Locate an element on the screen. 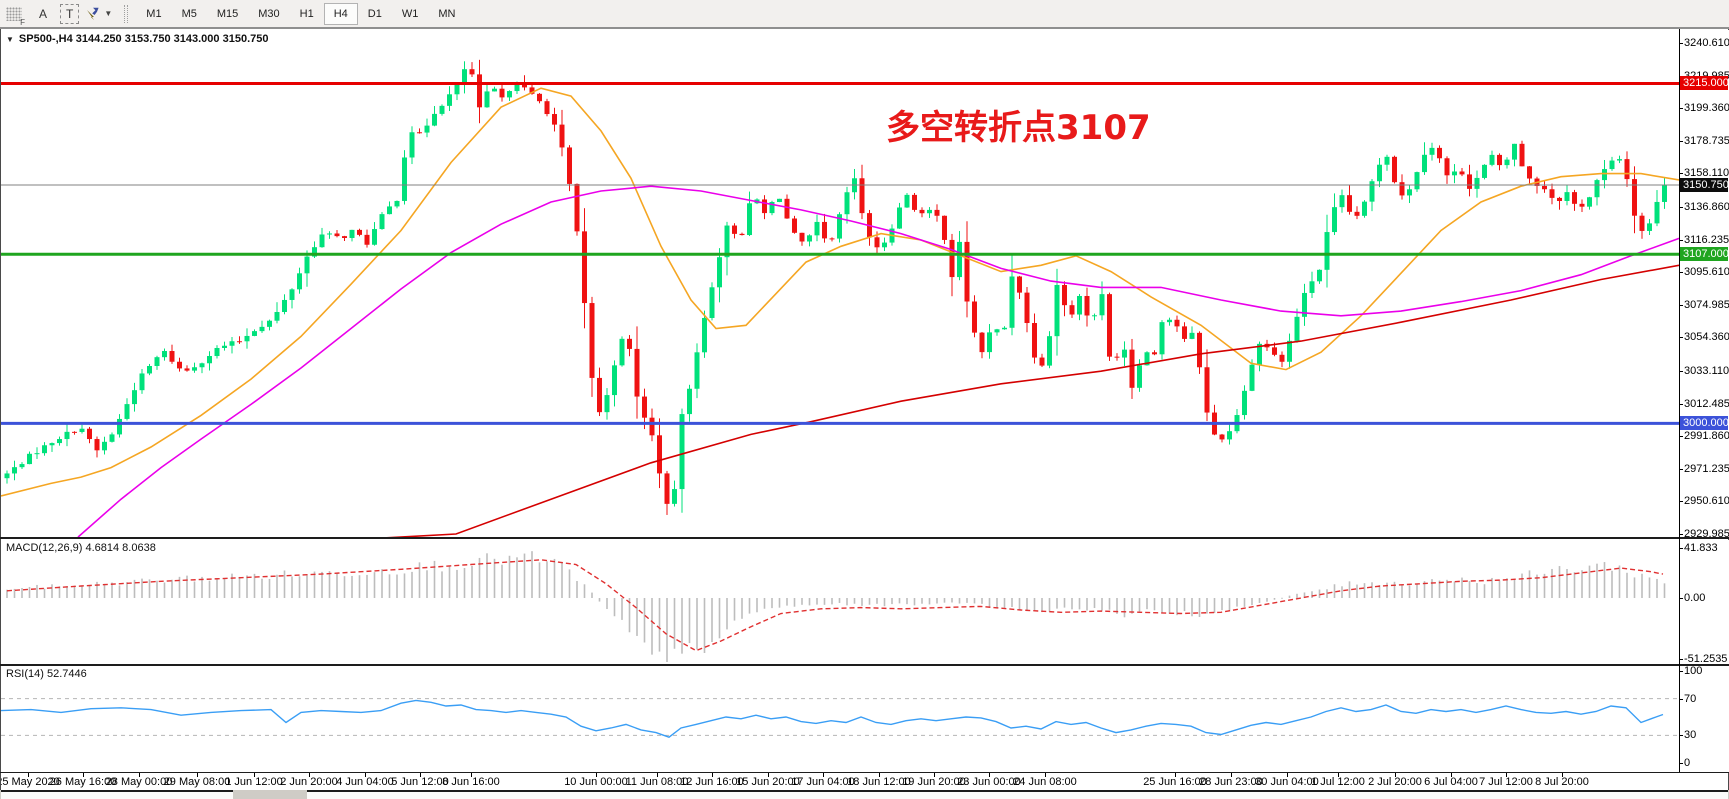  timeframe-button-M30: M30 is located at coordinates (269, 13).